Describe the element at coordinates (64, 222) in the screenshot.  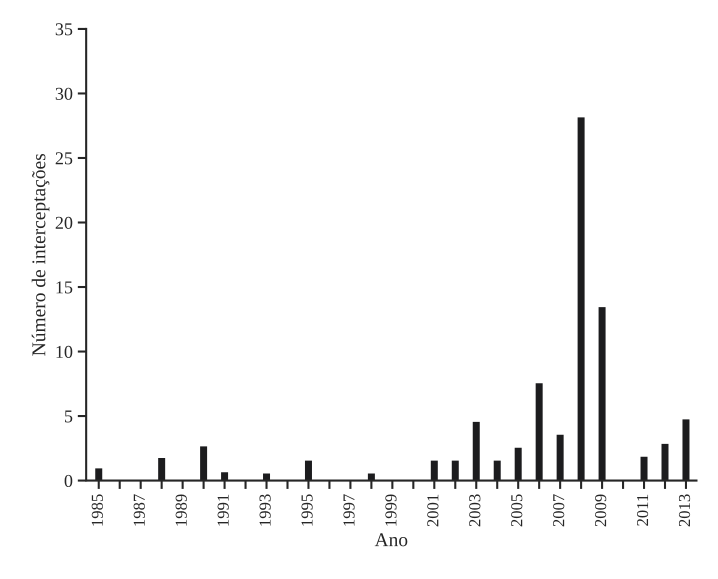
I see `y-tick-label: 20` at that location.